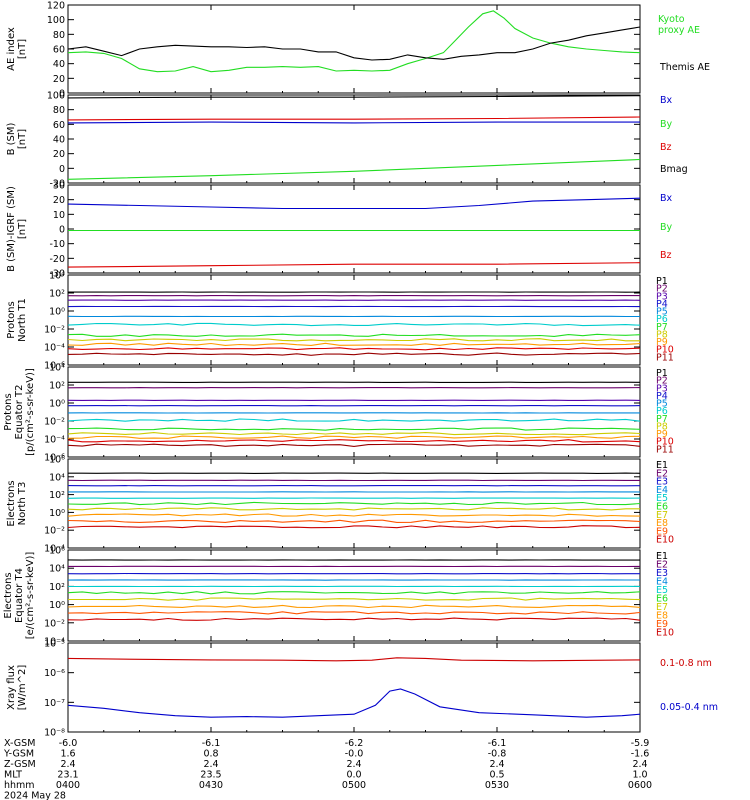  I want to click on legend-label: E5, so click(662, 498).